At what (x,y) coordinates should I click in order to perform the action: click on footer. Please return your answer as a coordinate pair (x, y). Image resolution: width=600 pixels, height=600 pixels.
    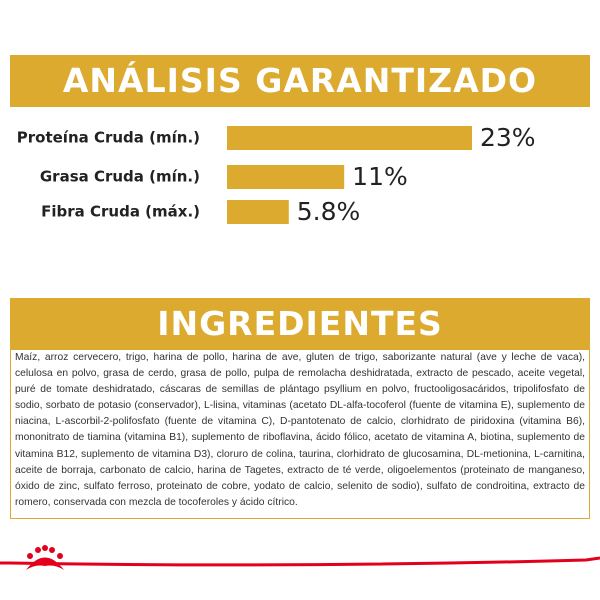
    Looking at the image, I should click on (300, 557).